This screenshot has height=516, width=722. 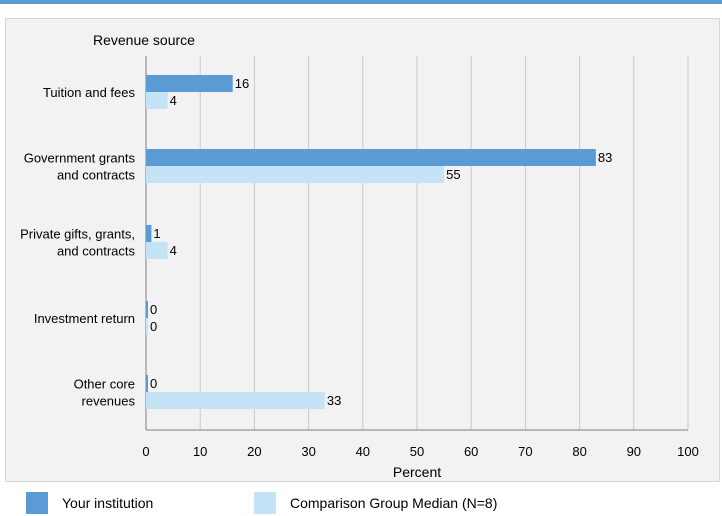 I want to click on category-label-2-0: Private gifts, grants,, so click(x=77, y=234).